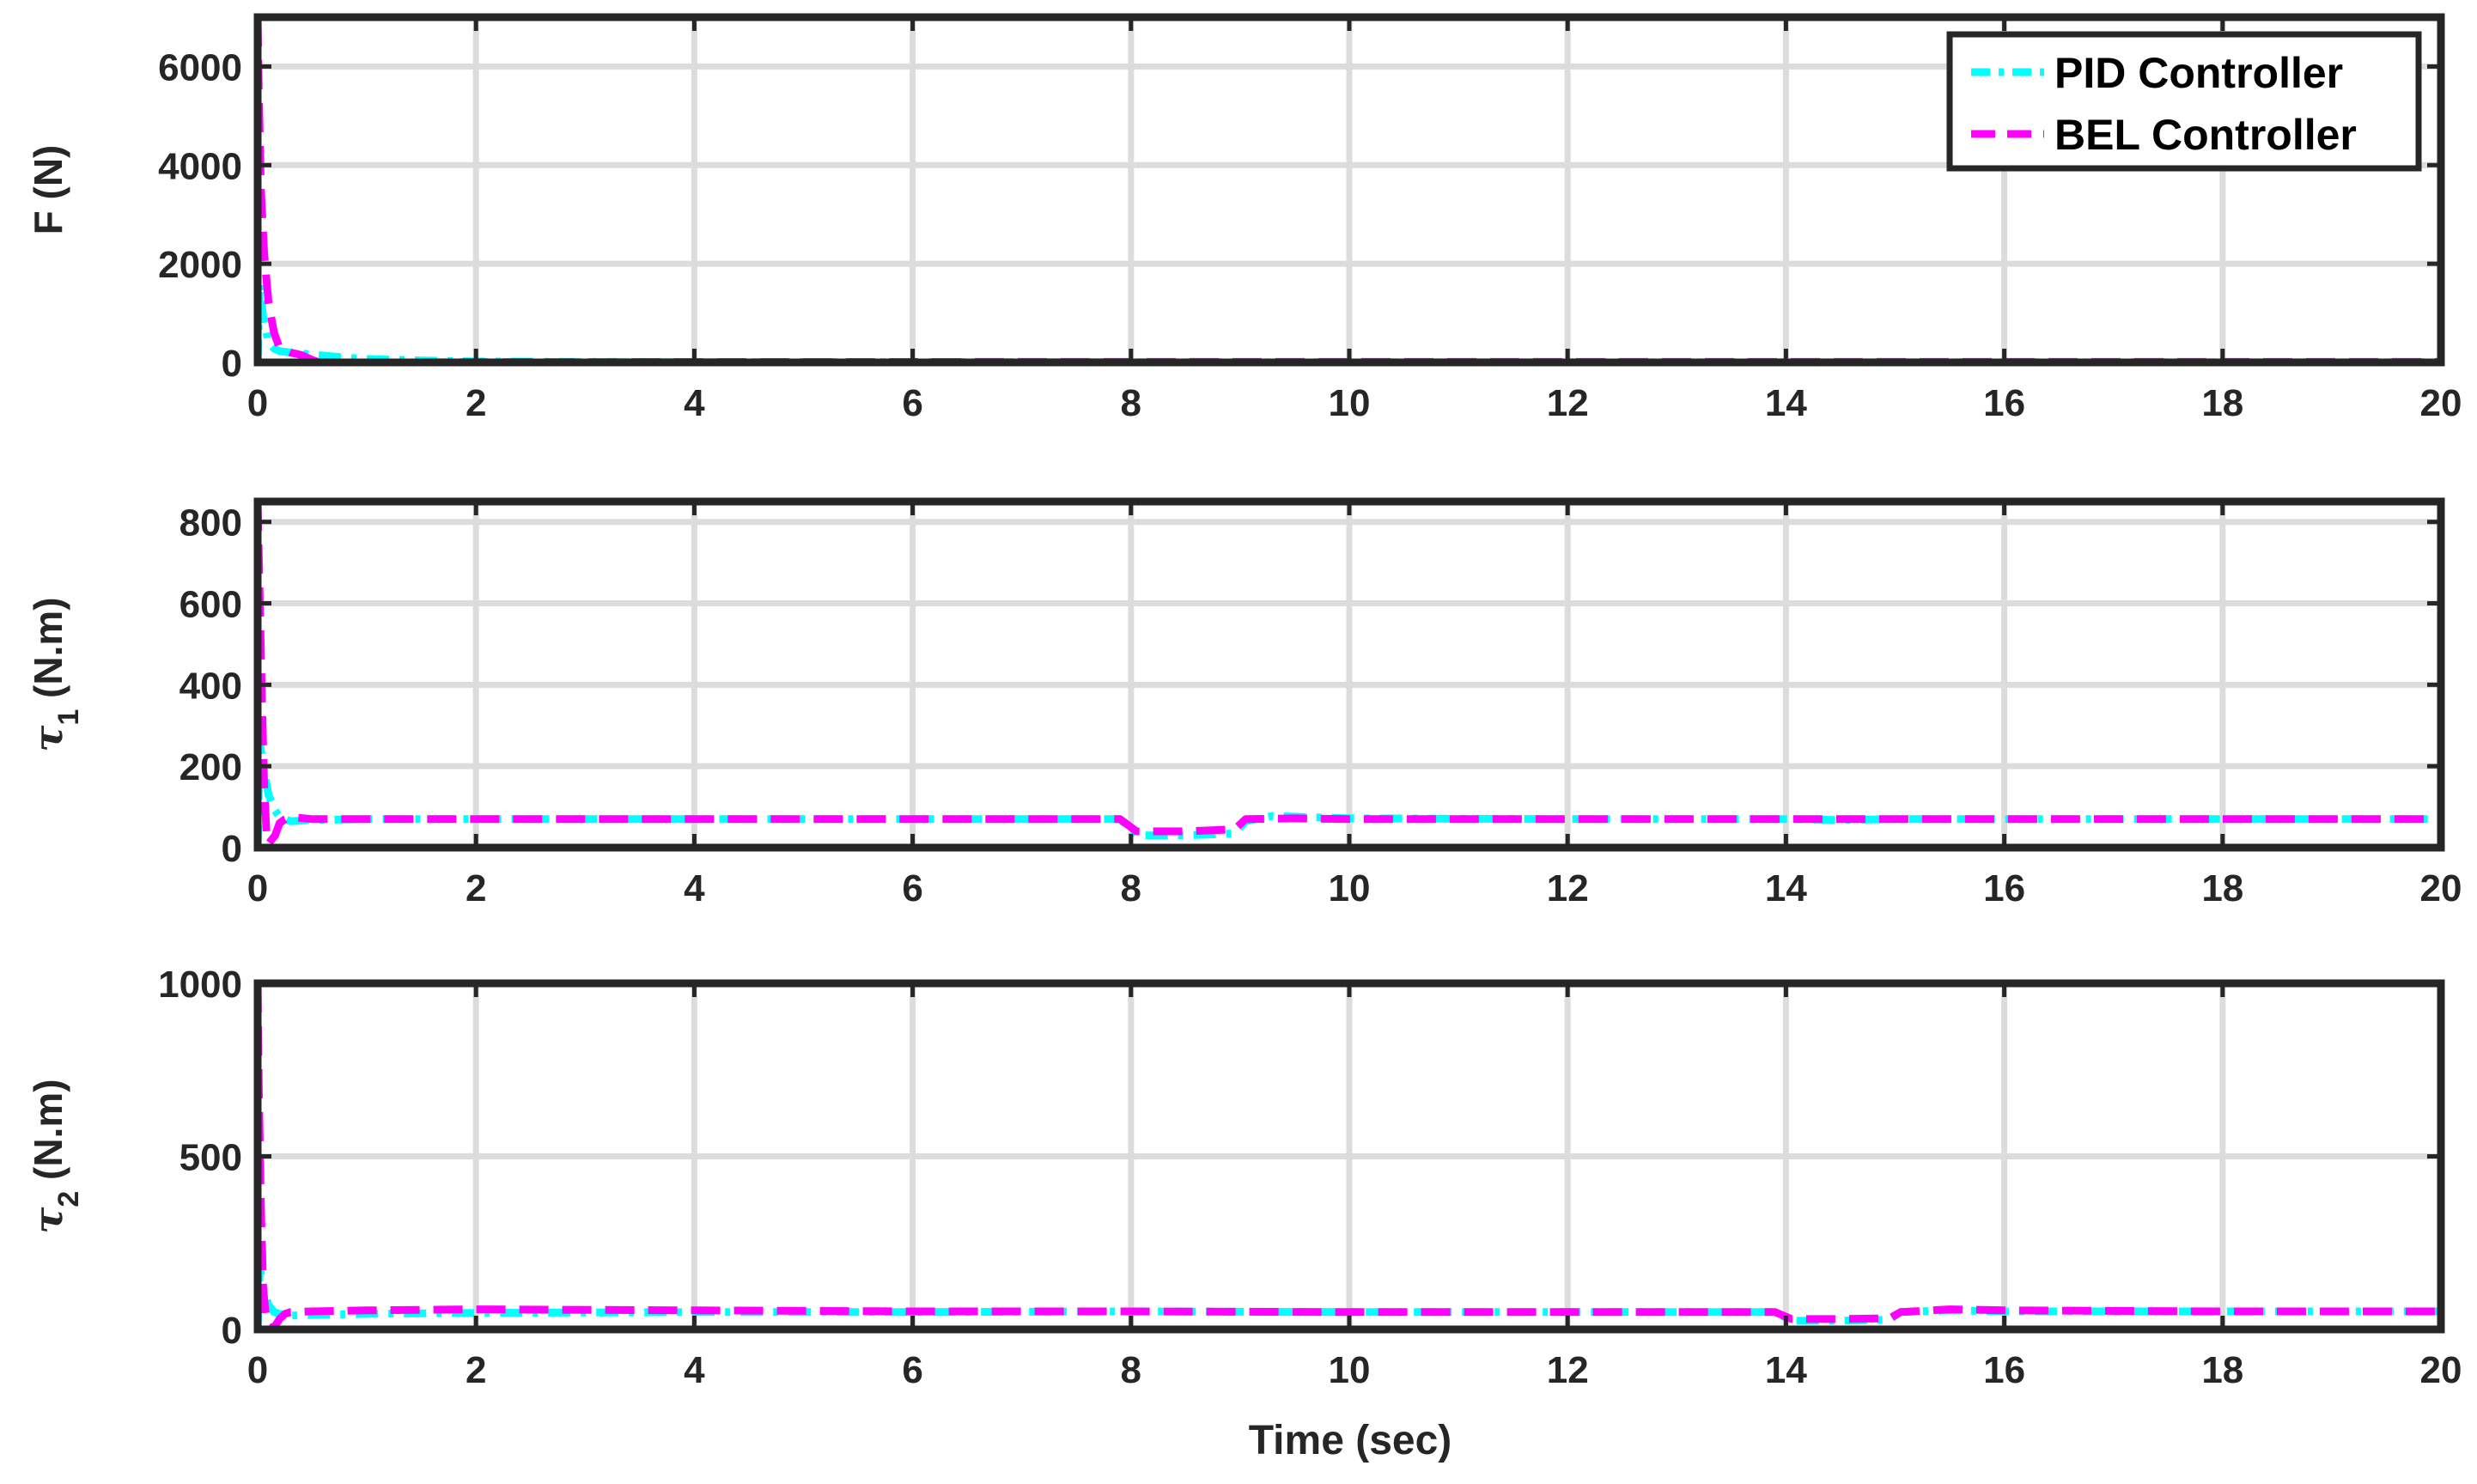 This screenshot has width=2477, height=1484. Describe the element at coordinates (2222, 403) in the screenshot. I see `force-x-tick-label: 18` at that location.